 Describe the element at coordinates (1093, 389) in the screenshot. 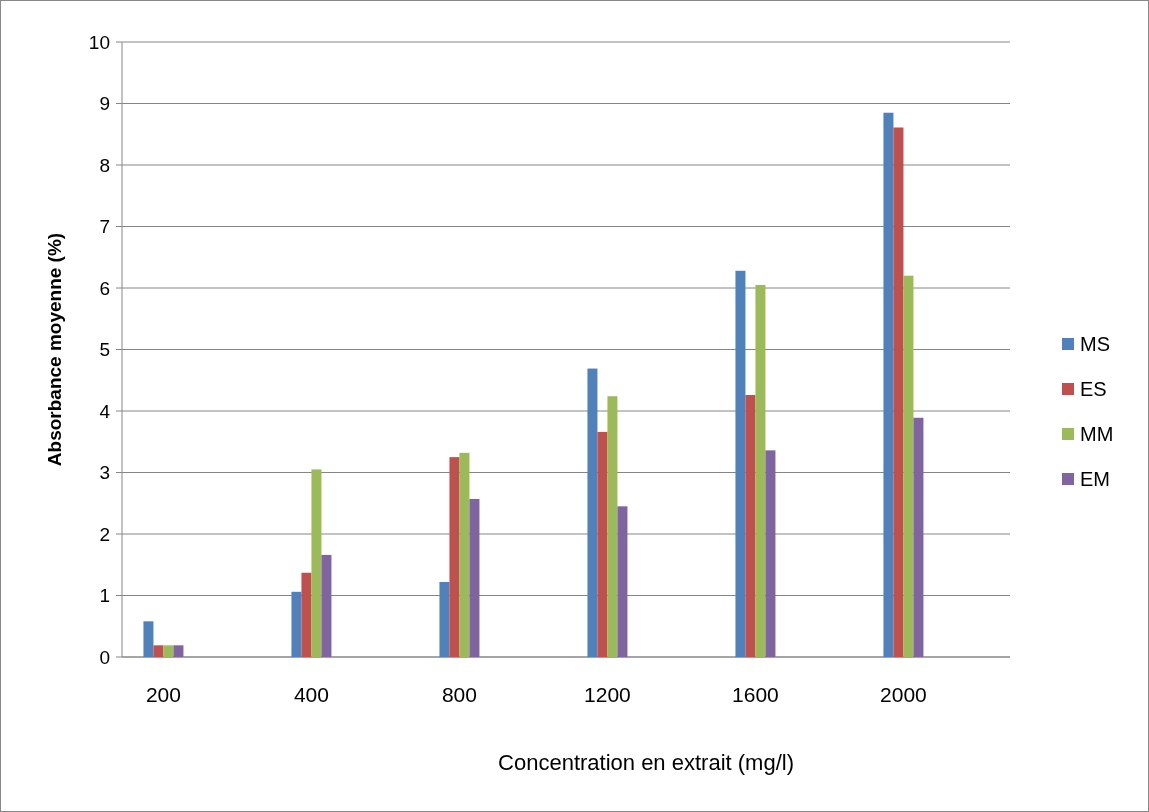

I see `legend-label: ES` at that location.